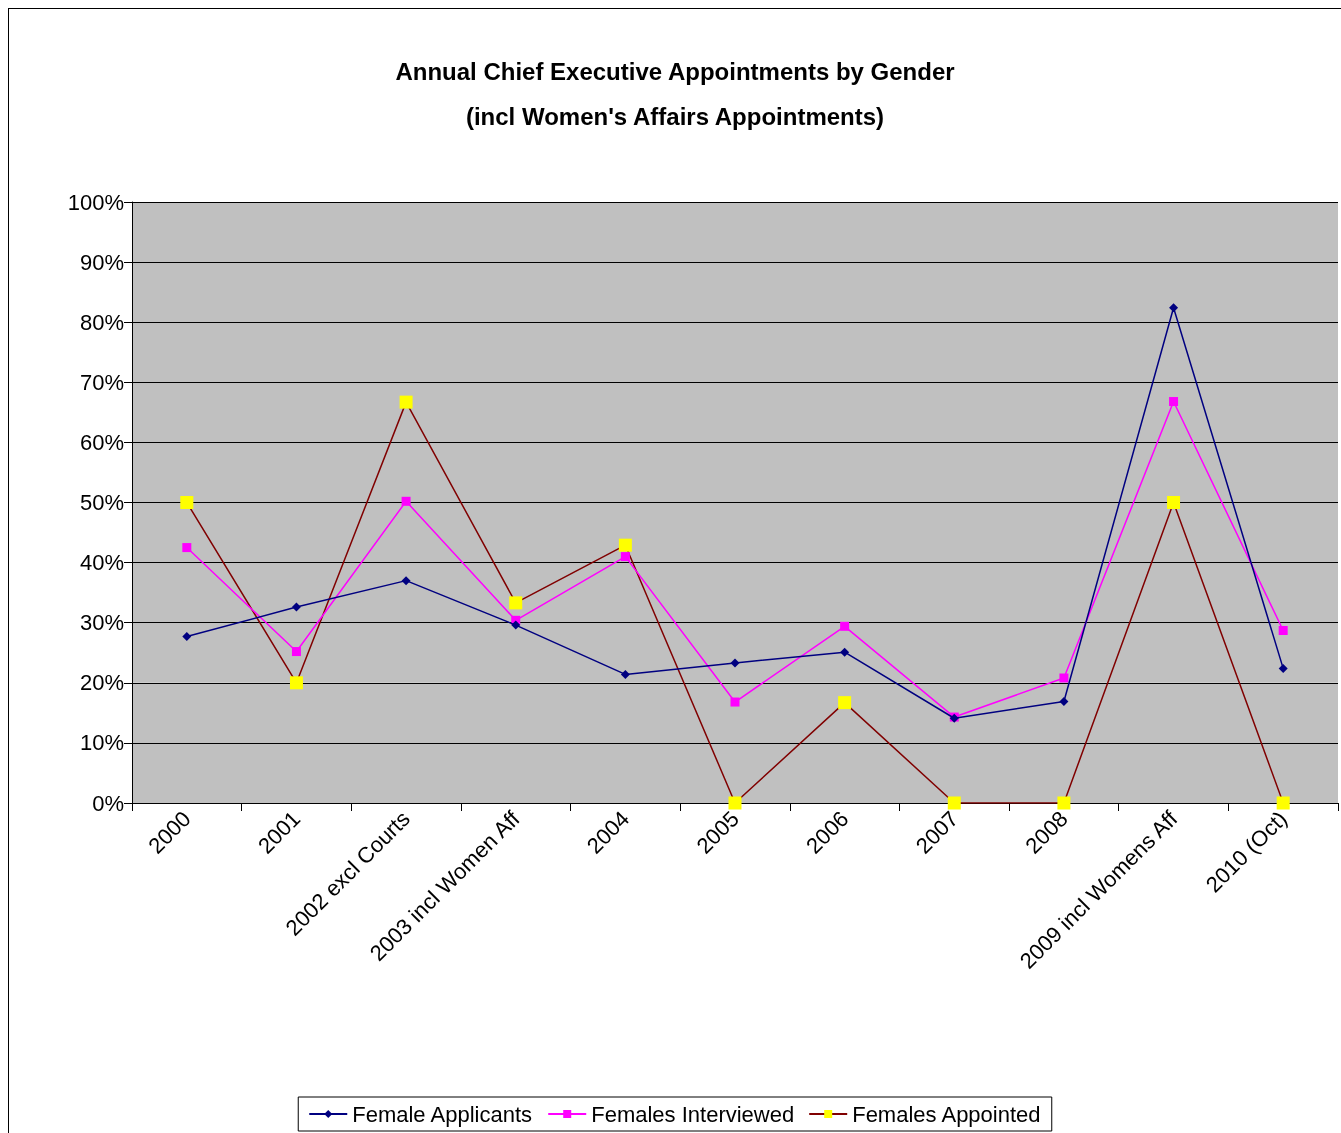  I want to click on y-tick-label: 100%, so click(95, 202).